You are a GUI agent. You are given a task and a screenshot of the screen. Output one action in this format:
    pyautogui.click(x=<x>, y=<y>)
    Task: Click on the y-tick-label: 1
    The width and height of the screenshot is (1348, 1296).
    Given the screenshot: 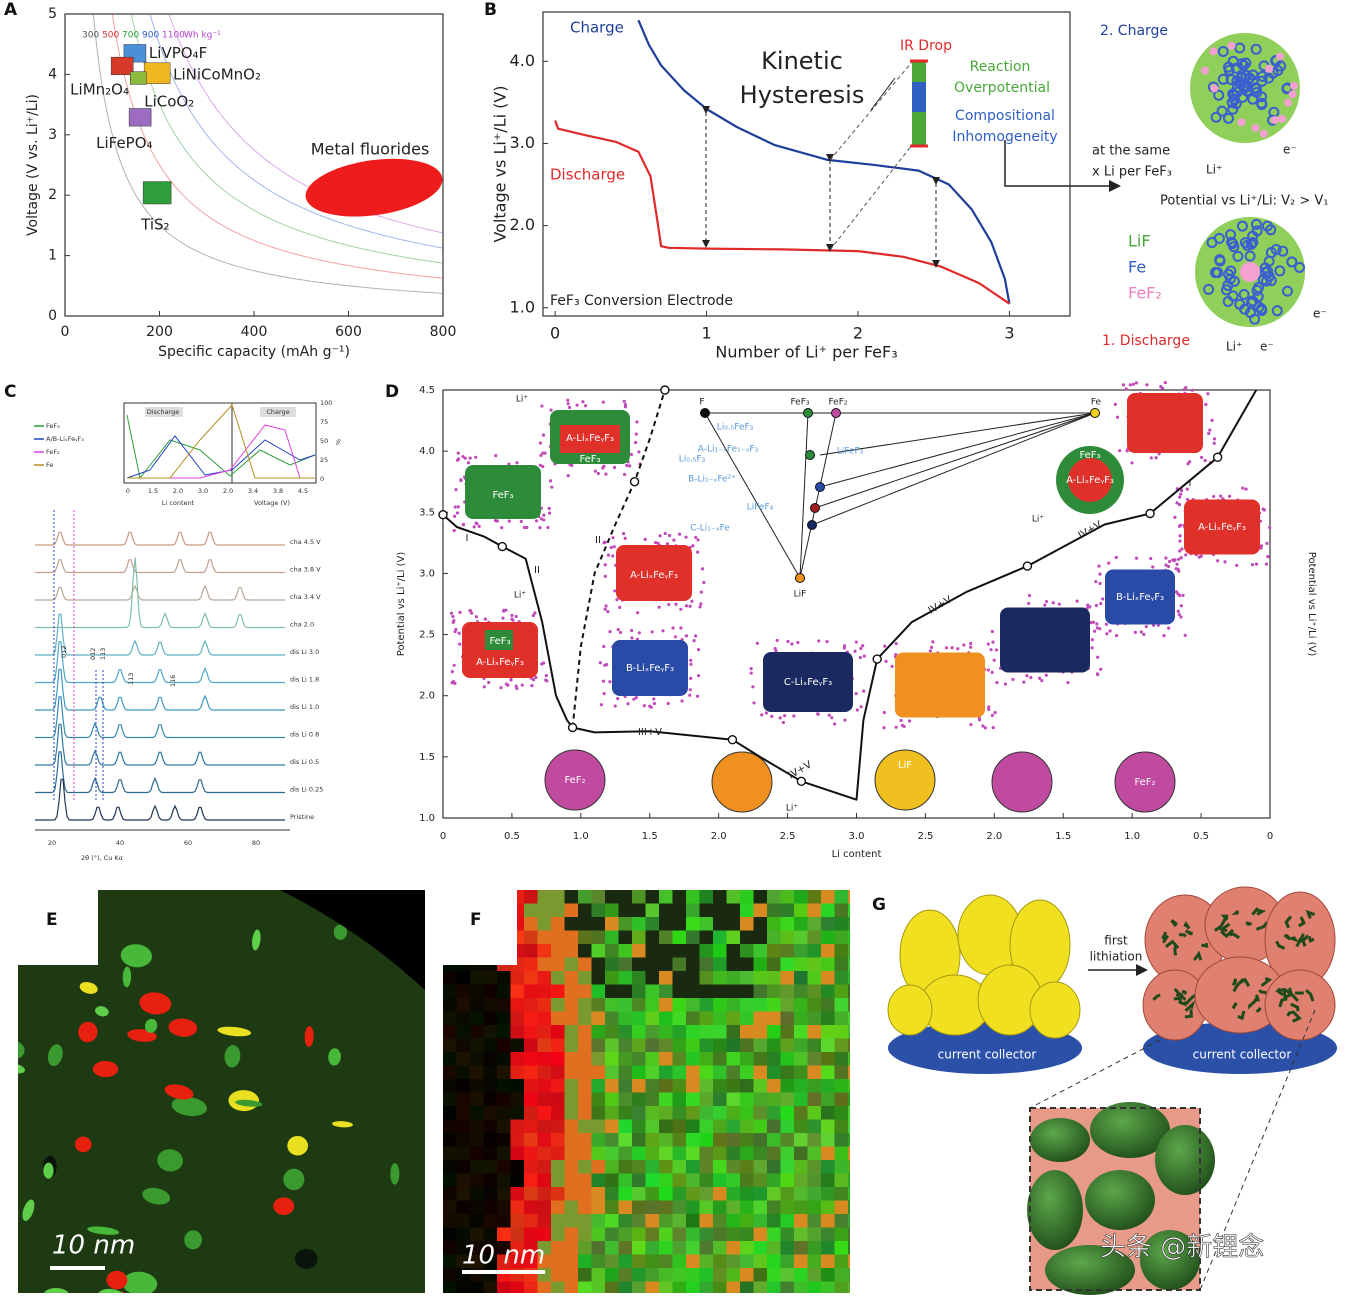 What is the action you would take?
    pyautogui.click(x=52, y=256)
    